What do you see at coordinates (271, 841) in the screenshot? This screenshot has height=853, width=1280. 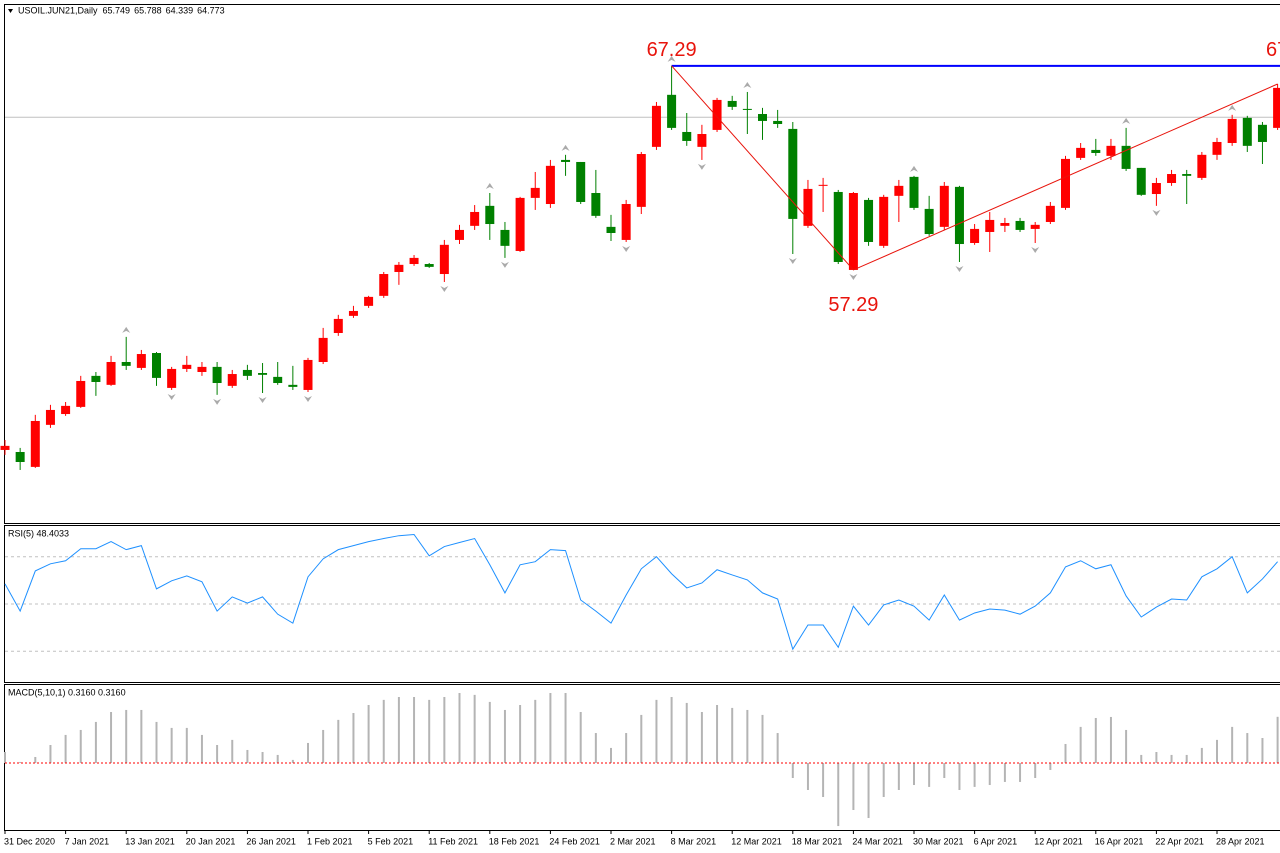 I see `x-tick-label: 26 Jan 2021` at bounding box center [271, 841].